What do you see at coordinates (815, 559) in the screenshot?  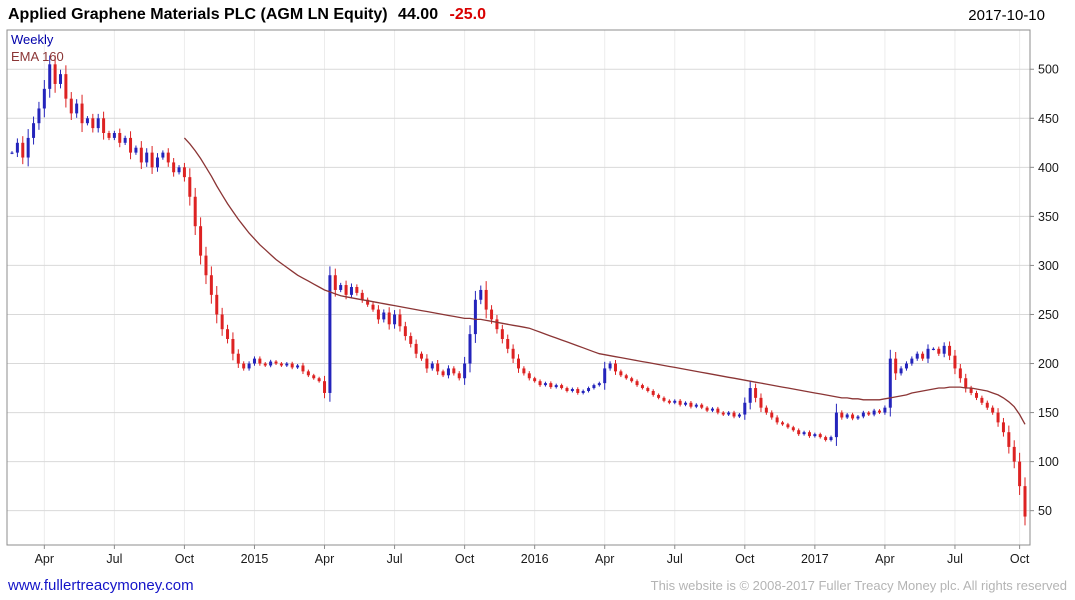 I see `svg-text: 2017` at bounding box center [815, 559].